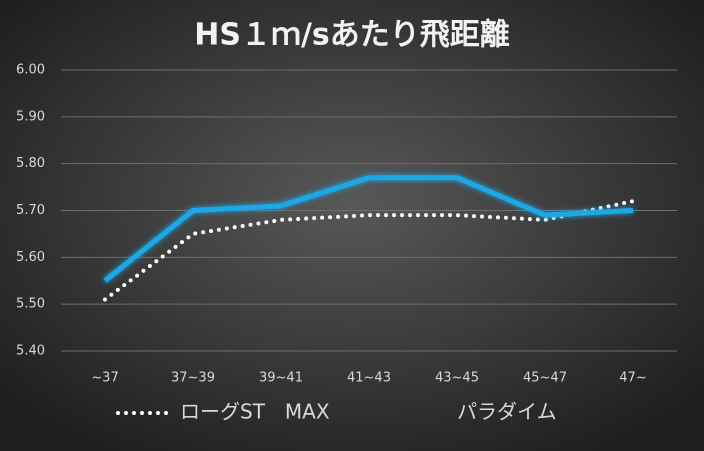 This screenshot has width=704, height=451. Describe the element at coordinates (104, 378) in the screenshot. I see `x-tick-label: ~37` at that location.